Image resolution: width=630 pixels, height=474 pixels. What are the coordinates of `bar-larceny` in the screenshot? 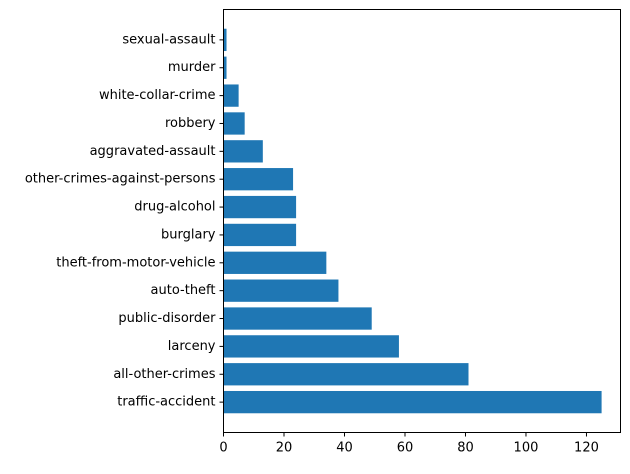 It's located at (311, 346).